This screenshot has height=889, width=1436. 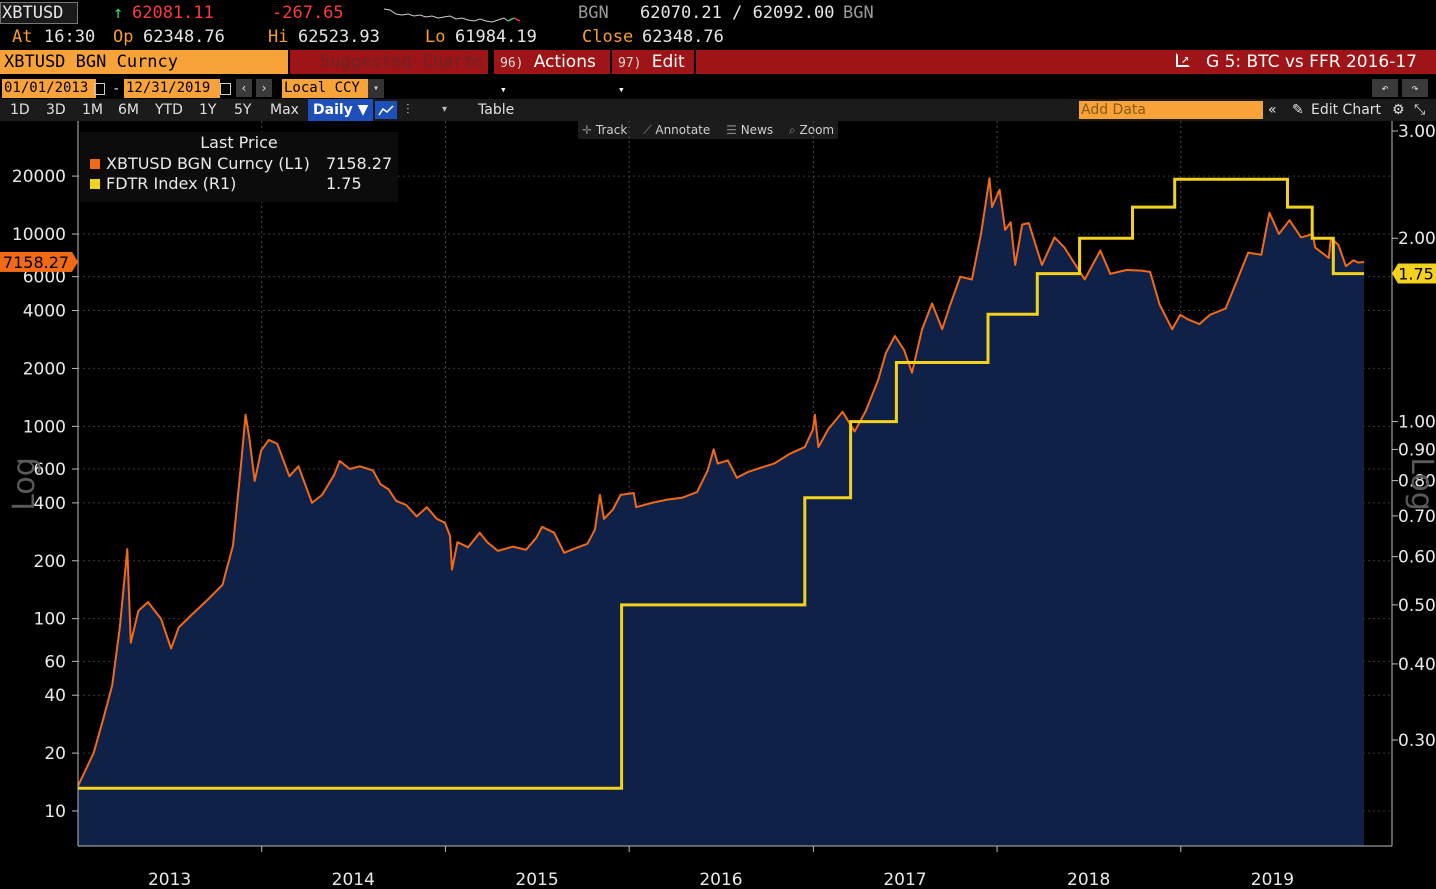 I want to click on zoom-button: Zoom, so click(x=817, y=130).